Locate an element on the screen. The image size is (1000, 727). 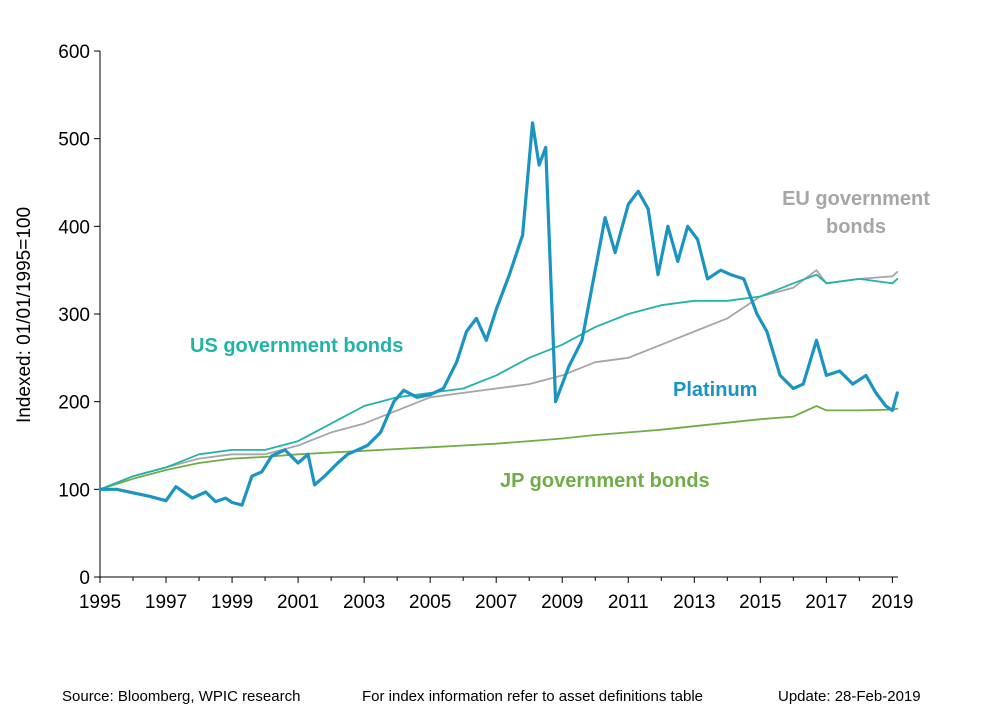
x-tick-label: 2017 is located at coordinates (826, 602).